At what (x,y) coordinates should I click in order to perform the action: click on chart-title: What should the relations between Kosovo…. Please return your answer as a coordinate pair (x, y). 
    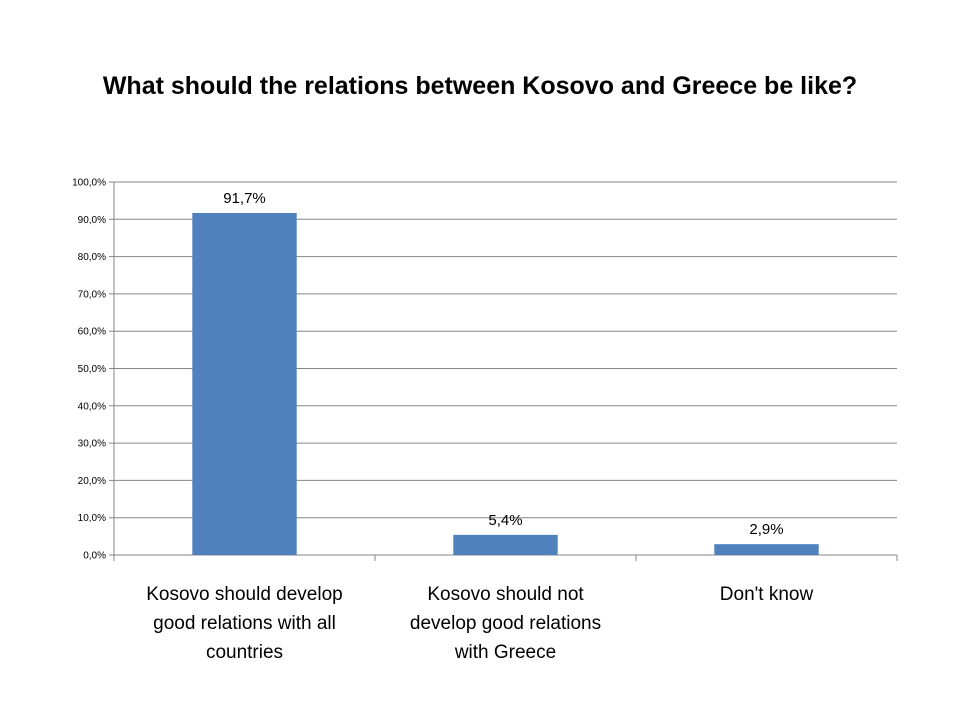
    Looking at the image, I should click on (480, 86).